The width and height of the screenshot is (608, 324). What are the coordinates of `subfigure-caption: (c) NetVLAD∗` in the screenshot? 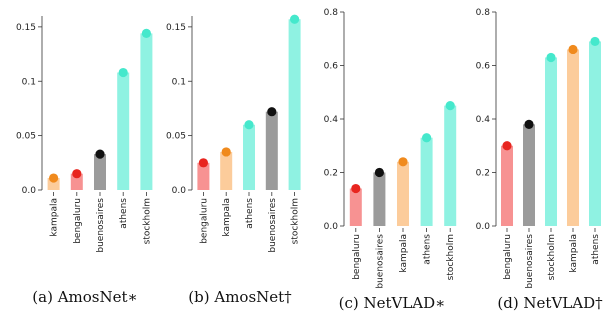 It's located at (392, 303).